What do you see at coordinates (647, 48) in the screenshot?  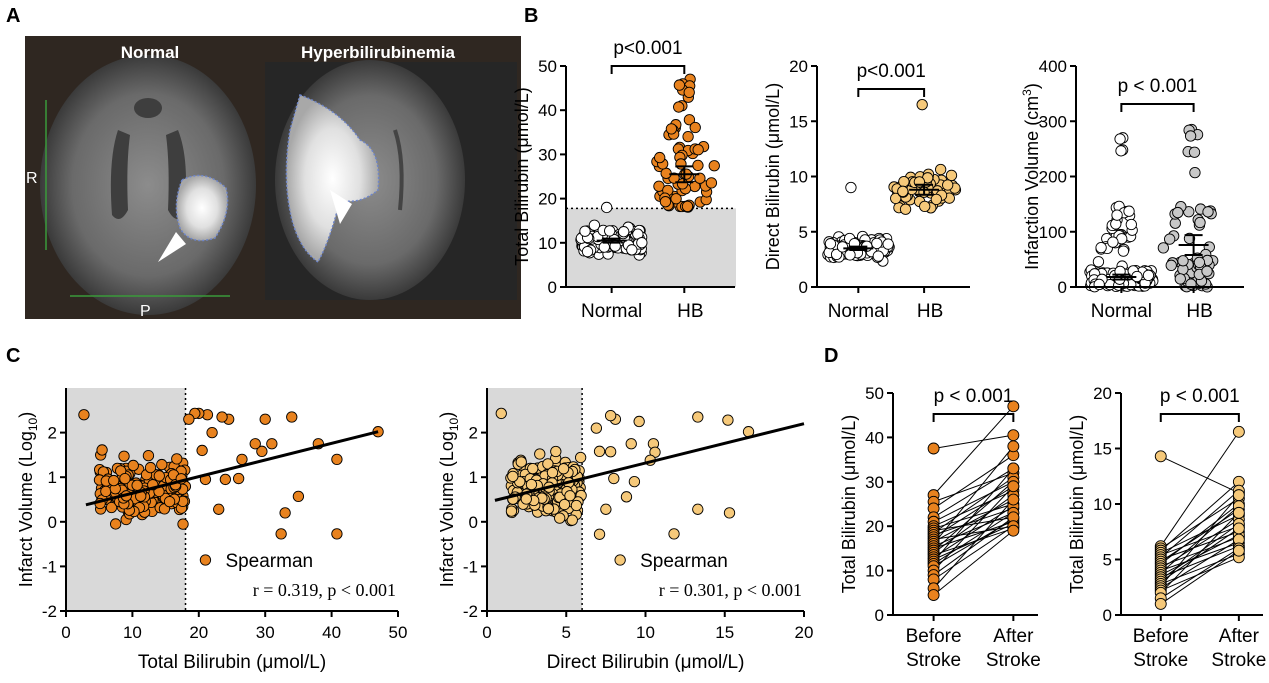 I see `p-value-annotation: p<0.001` at bounding box center [647, 48].